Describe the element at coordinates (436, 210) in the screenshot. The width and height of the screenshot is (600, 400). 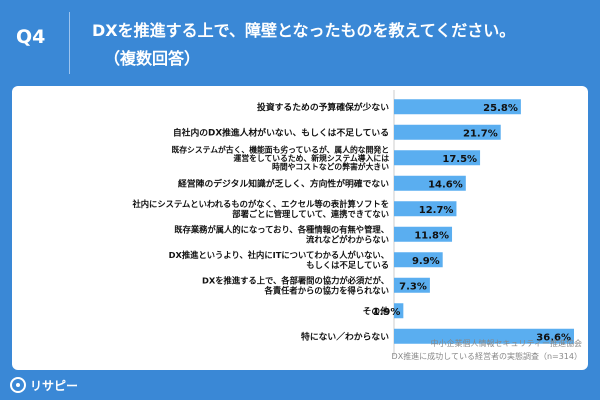
I see `value-label-4: 12.7%` at that location.